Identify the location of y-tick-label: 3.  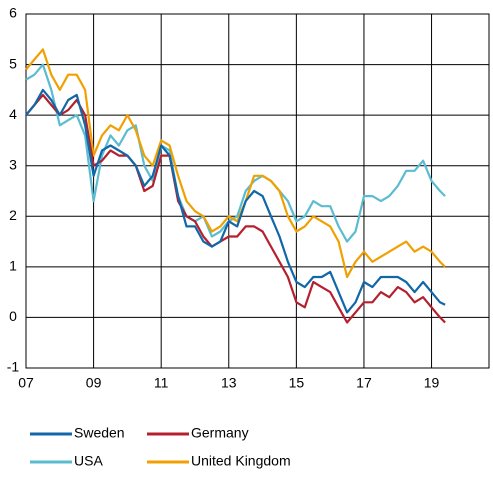
(13, 164).